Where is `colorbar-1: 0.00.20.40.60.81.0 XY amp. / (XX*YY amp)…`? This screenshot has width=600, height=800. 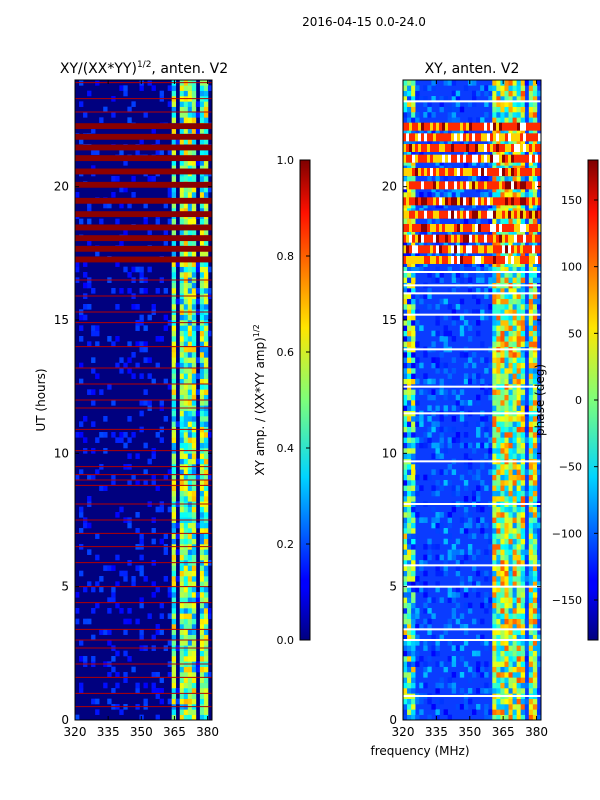
colorbar-1: 0.00.20.40.60.81.0 XY amp. / (XX*YY amp)… is located at coordinates (281, 400).